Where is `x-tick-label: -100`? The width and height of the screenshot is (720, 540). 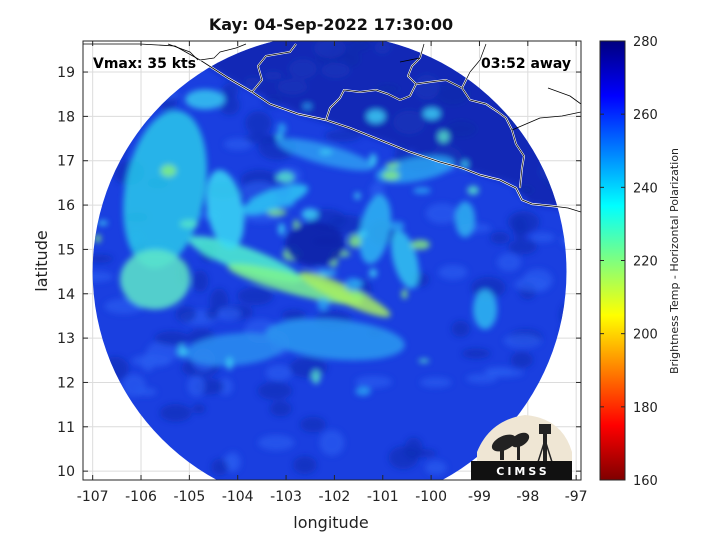 x-tick-label: -100 is located at coordinates (431, 497).